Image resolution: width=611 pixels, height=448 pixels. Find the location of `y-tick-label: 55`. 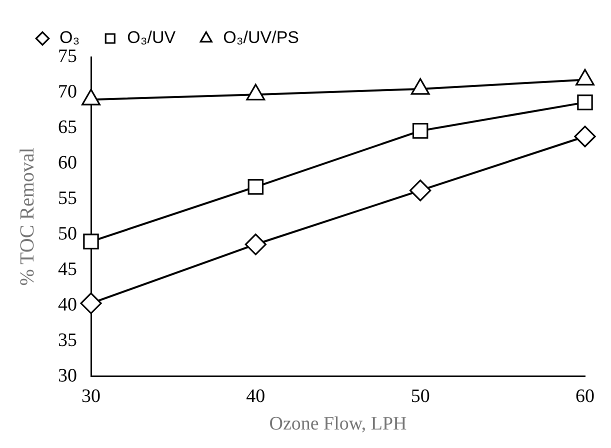

y-tick-label: 55 is located at coordinates (67, 198).